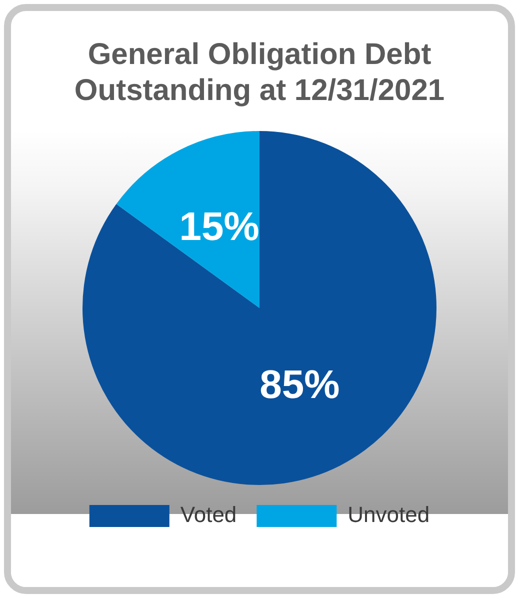  What do you see at coordinates (389, 515) in the screenshot?
I see `legend-label: Unvoted` at bounding box center [389, 515].